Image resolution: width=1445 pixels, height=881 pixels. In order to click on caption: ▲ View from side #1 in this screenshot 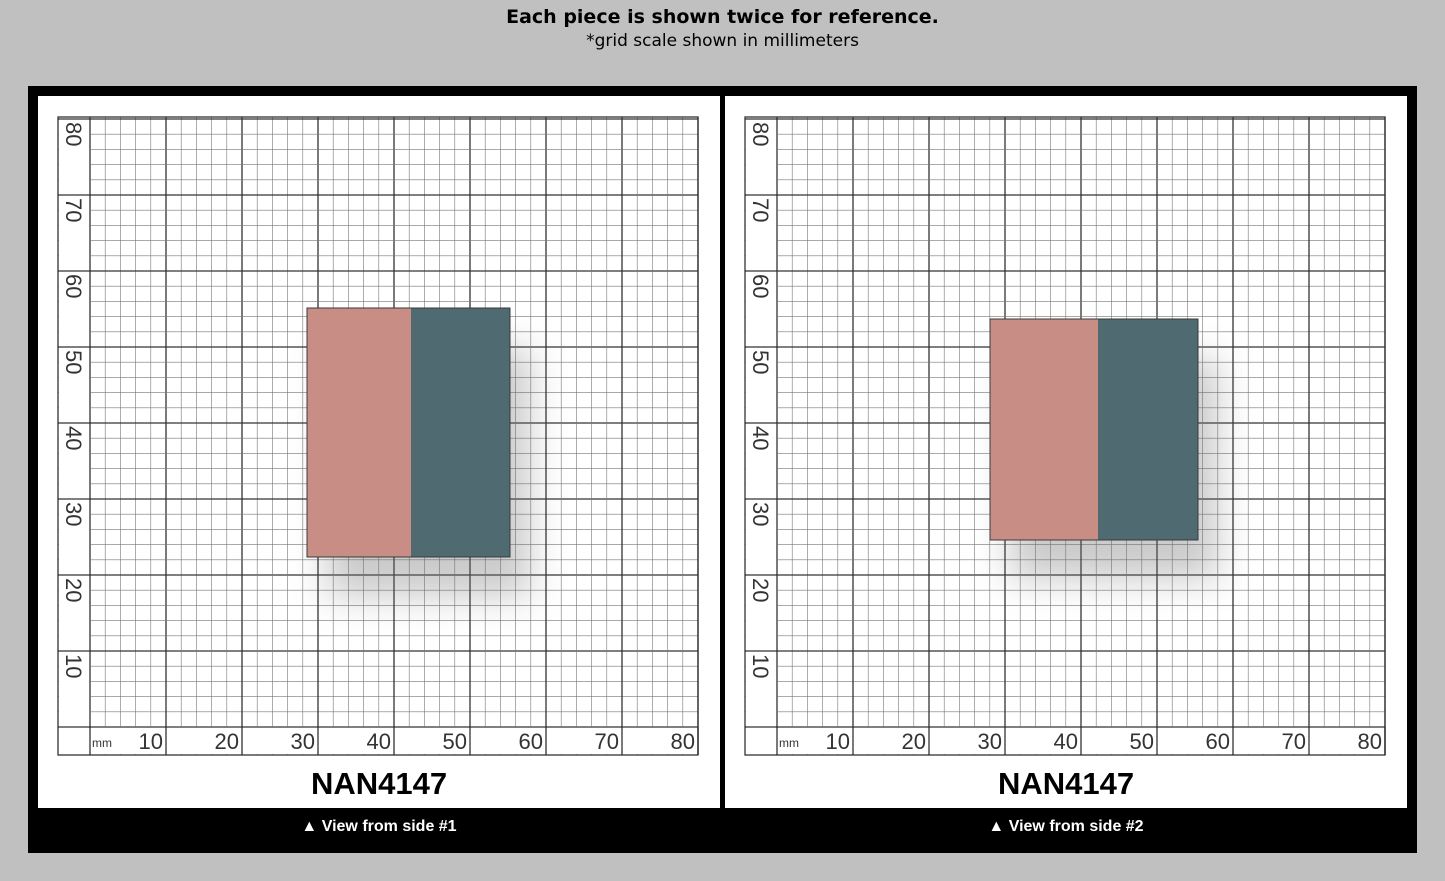, I will do `click(379, 826)`.